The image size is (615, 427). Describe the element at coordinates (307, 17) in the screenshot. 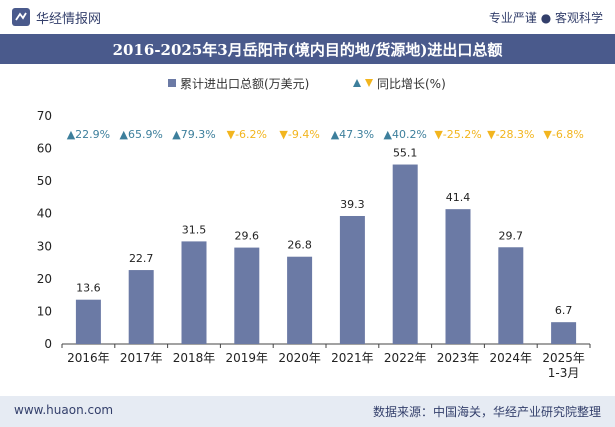

I see `top-bar: 华经情报网 专业严谨 ● 客观科学` at that location.